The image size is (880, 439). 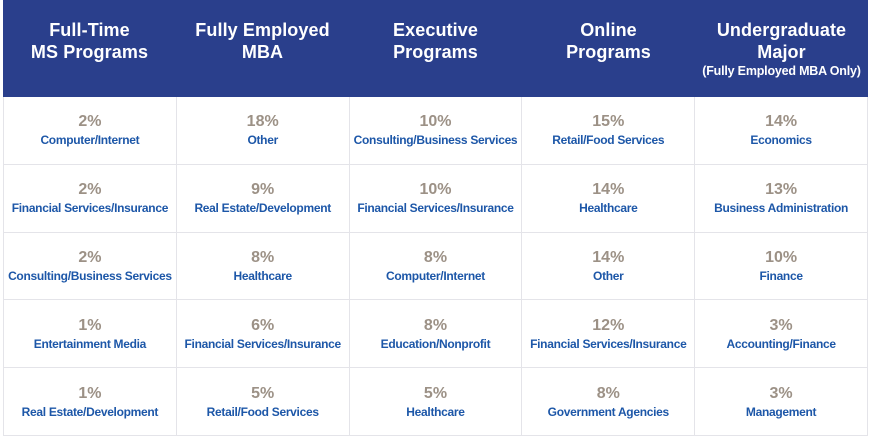 I want to click on percentage-value: 6%, so click(x=263, y=325).